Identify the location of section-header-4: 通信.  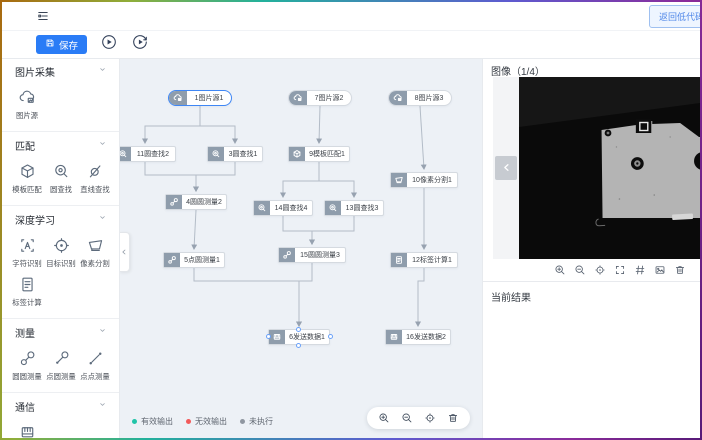
(60, 406).